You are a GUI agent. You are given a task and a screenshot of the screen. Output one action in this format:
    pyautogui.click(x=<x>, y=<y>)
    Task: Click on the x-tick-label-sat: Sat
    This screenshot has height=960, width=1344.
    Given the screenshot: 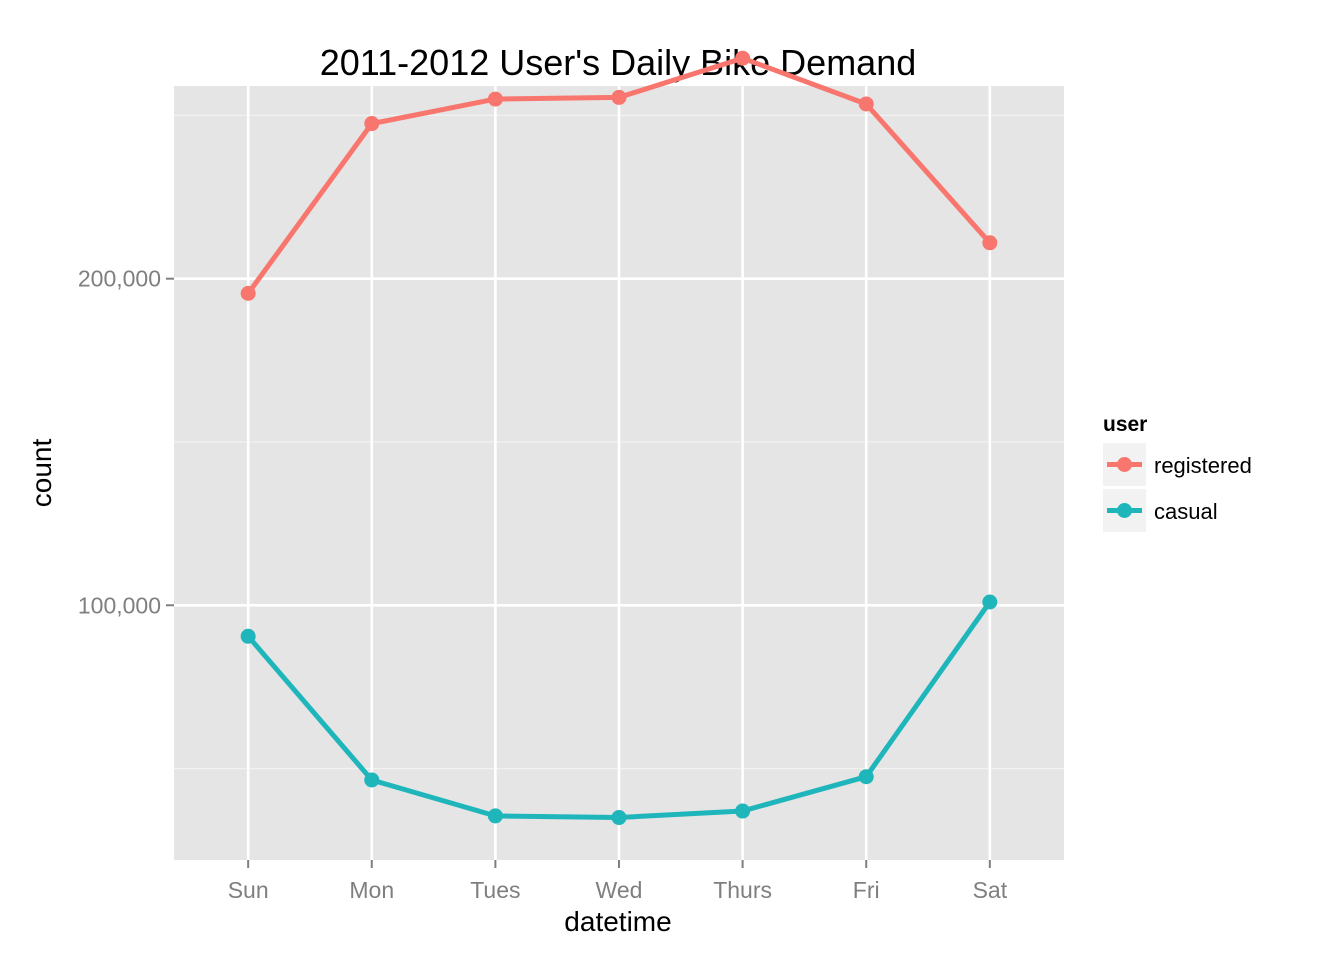 What is the action you would take?
    pyautogui.click(x=990, y=890)
    